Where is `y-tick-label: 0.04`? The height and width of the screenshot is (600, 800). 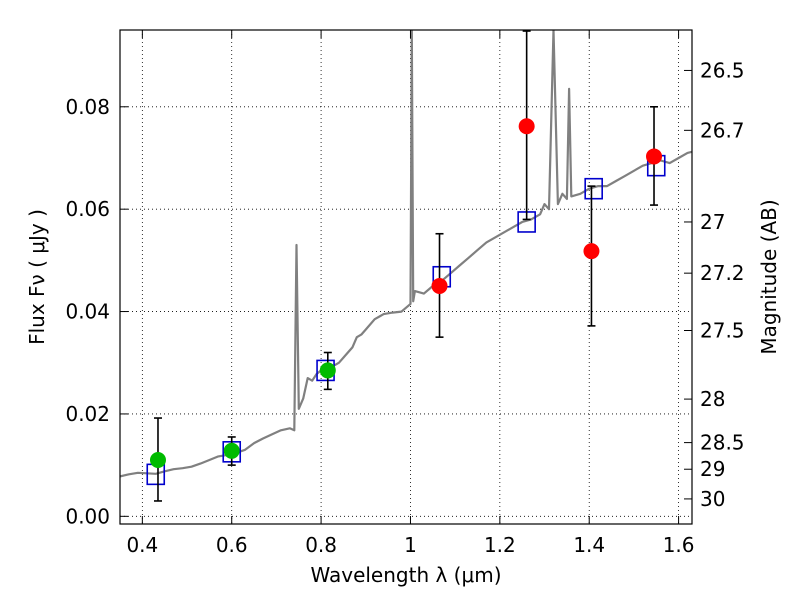 y-tick-label: 0.04 is located at coordinates (87, 312).